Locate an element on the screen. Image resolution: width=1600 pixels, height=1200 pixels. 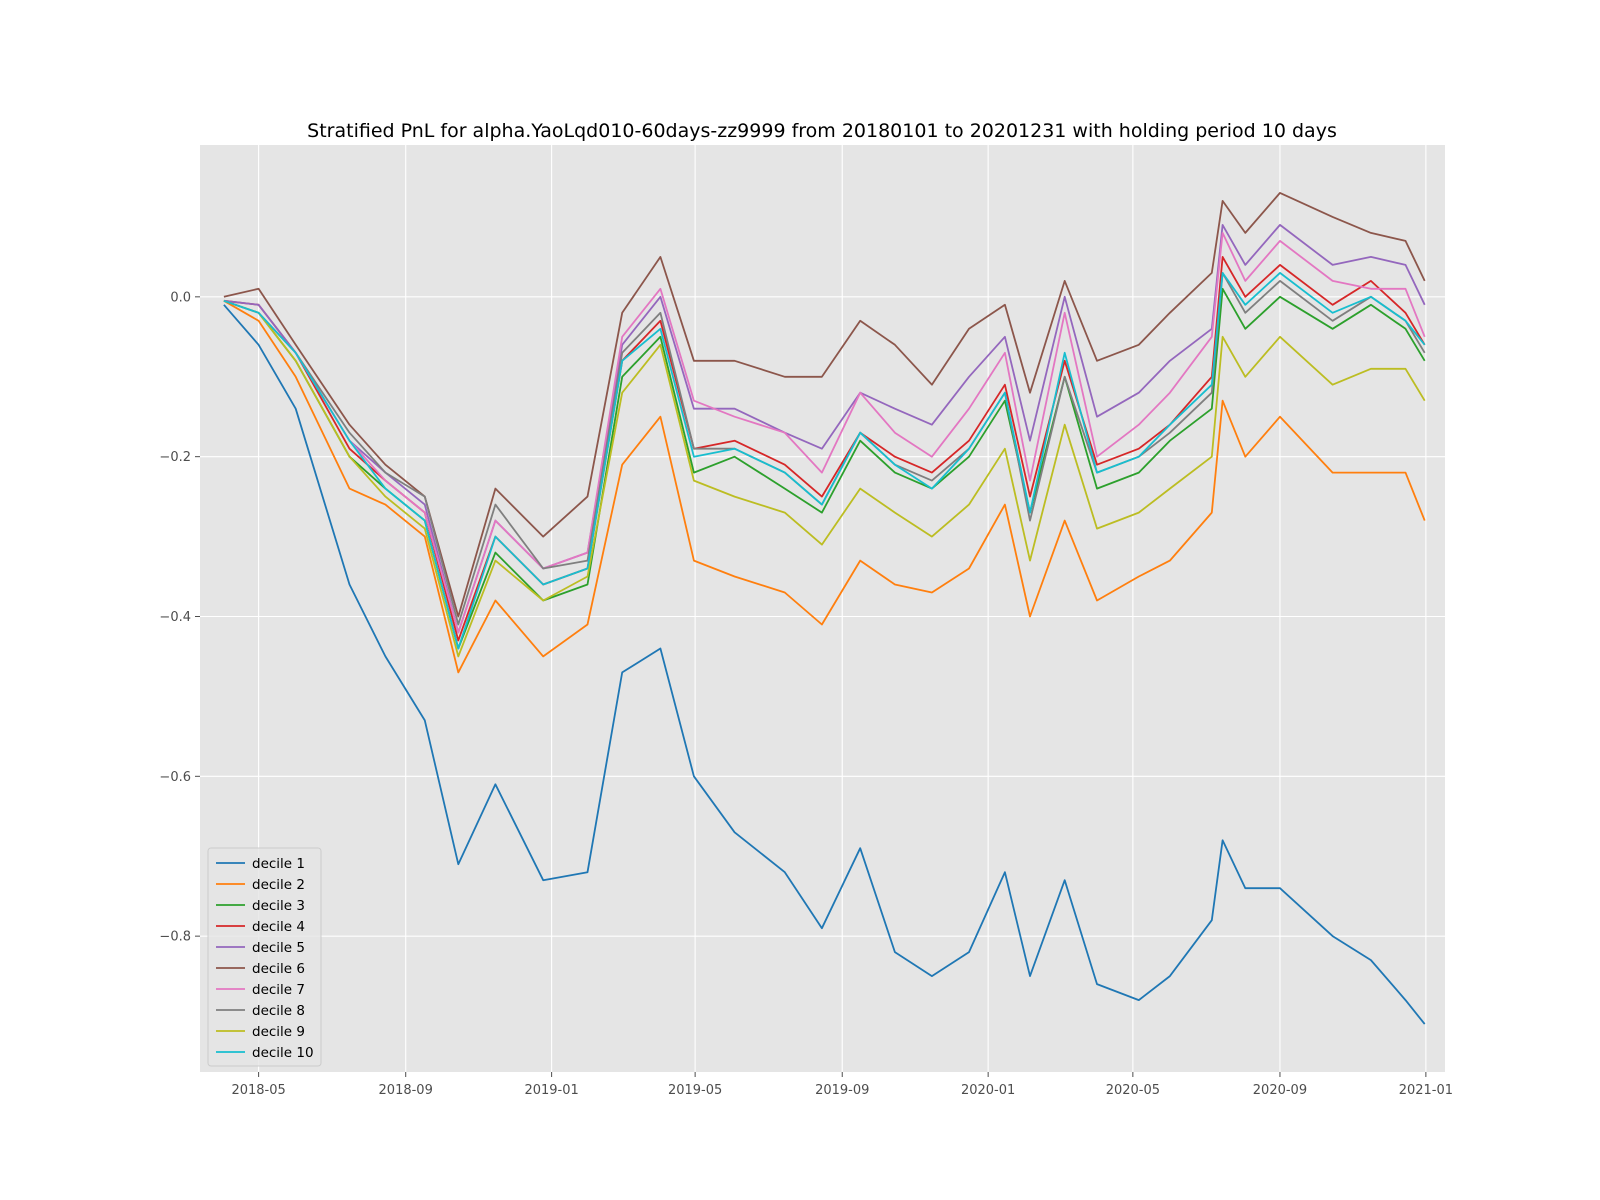
x-tick-label: 2020-05 is located at coordinates (1133, 1090).